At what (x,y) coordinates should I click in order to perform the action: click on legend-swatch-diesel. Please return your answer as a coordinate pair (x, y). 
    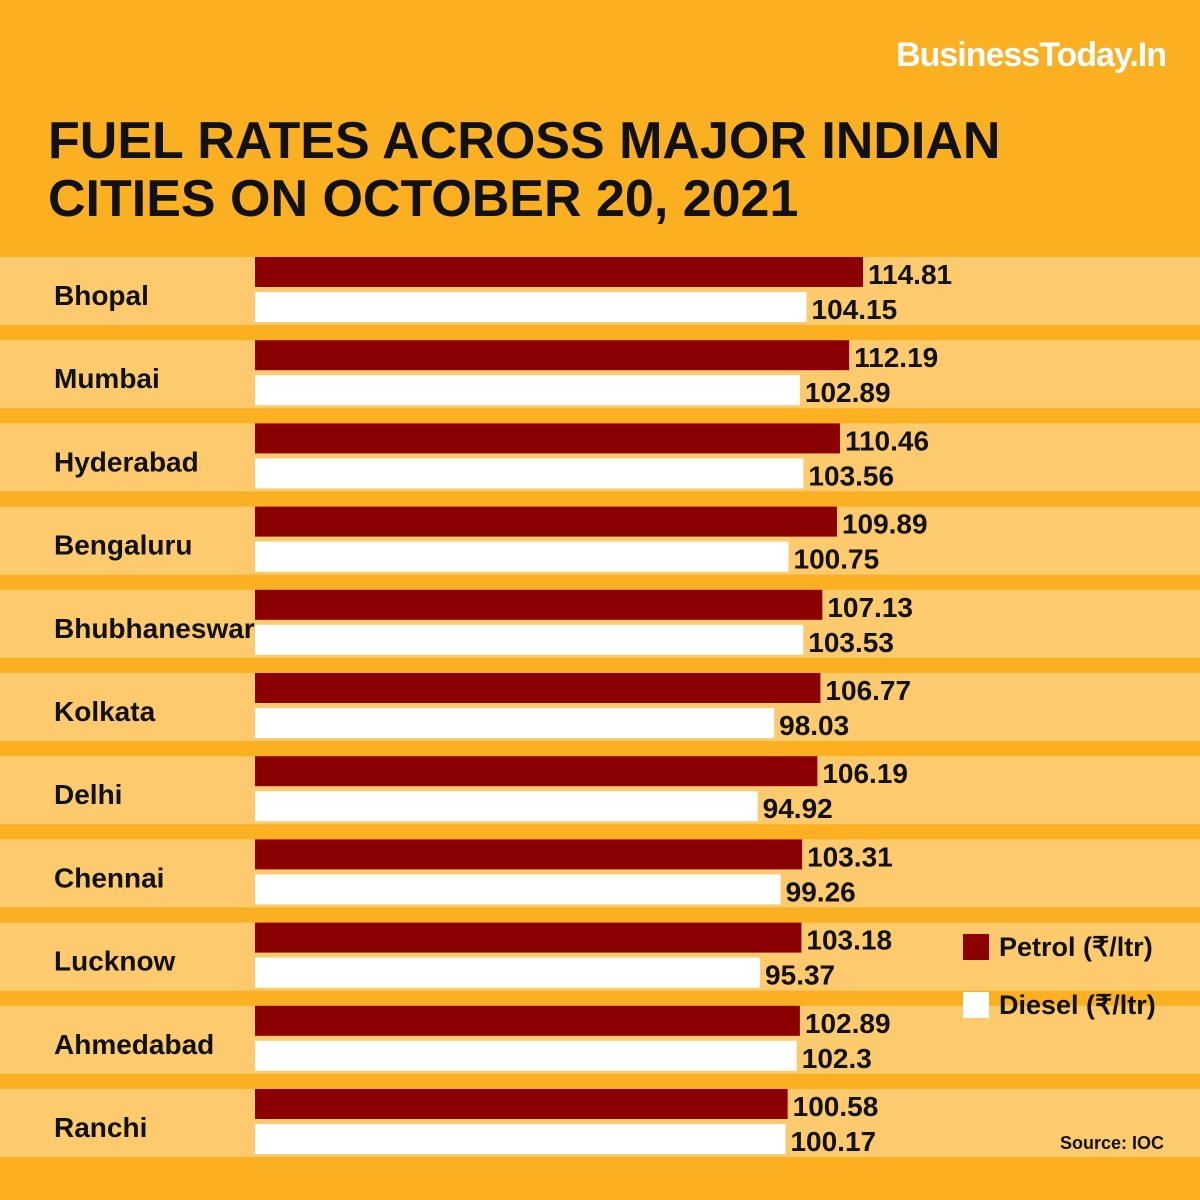
    Looking at the image, I should click on (976, 1005).